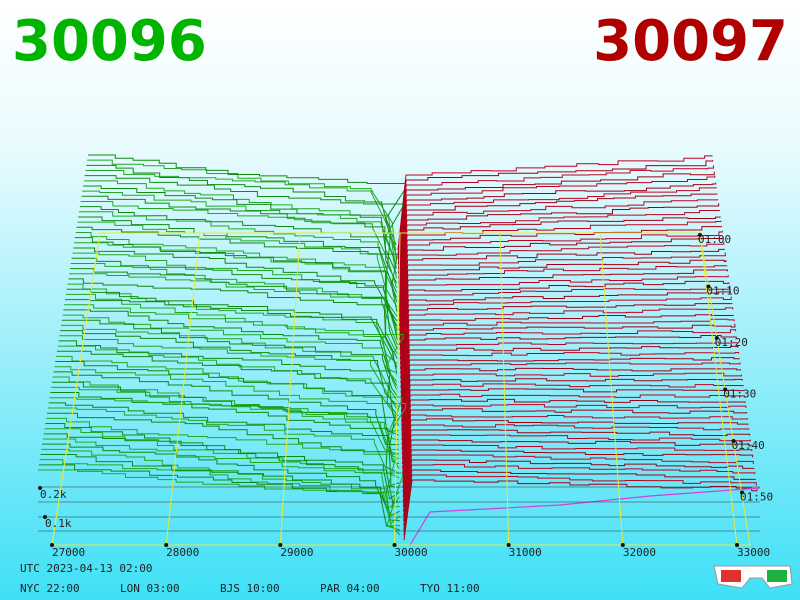 The width and height of the screenshot is (800, 600). I want to click on time-label: 01:20, so click(731, 342).